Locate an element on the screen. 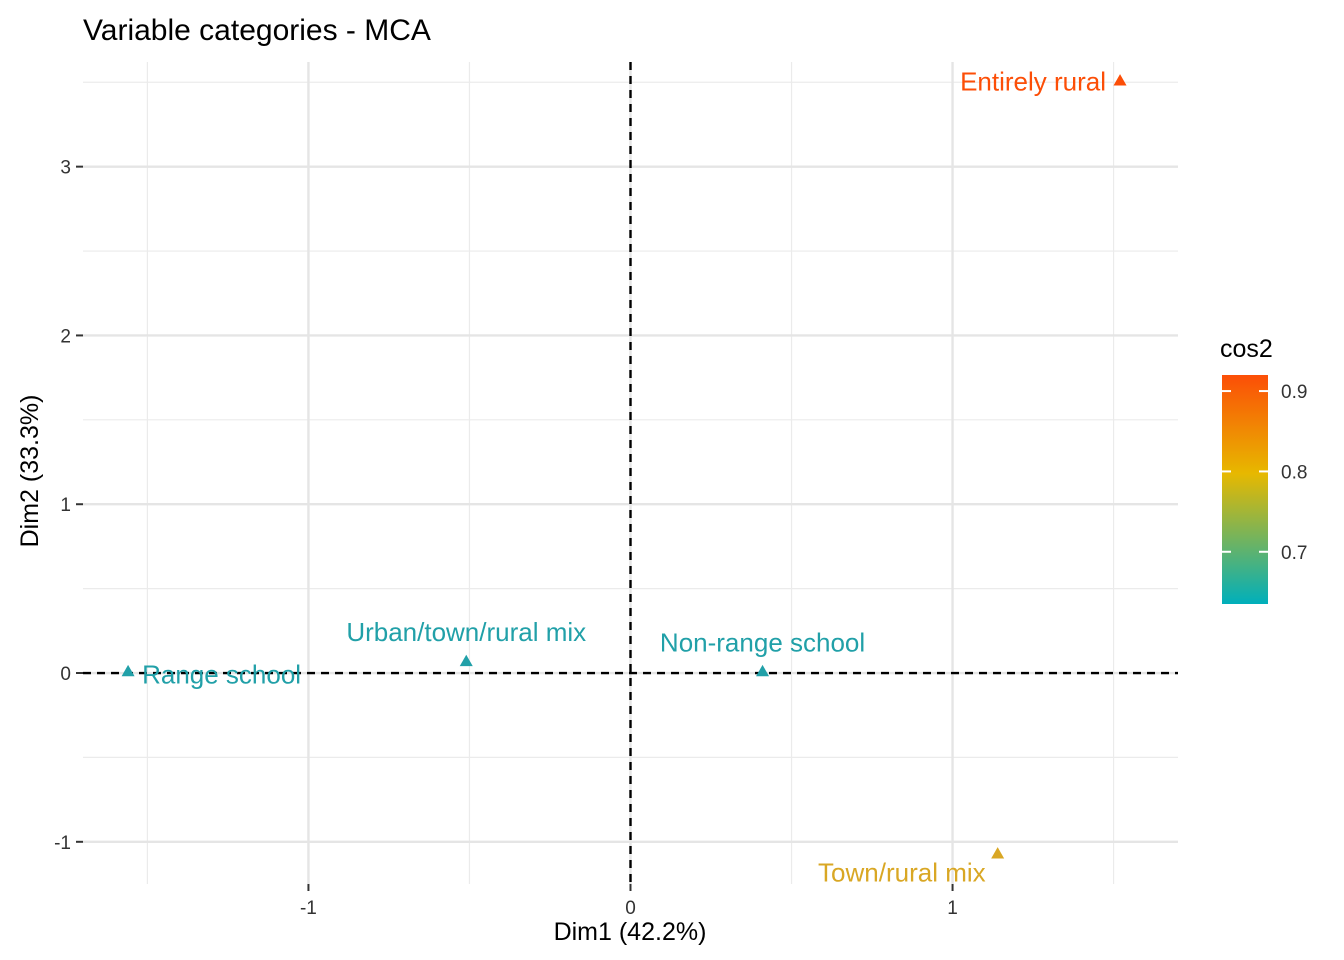 Image resolution: width=1344 pixels, height=960 pixels. data-point-label: Entirely rural is located at coordinates (1033, 82).